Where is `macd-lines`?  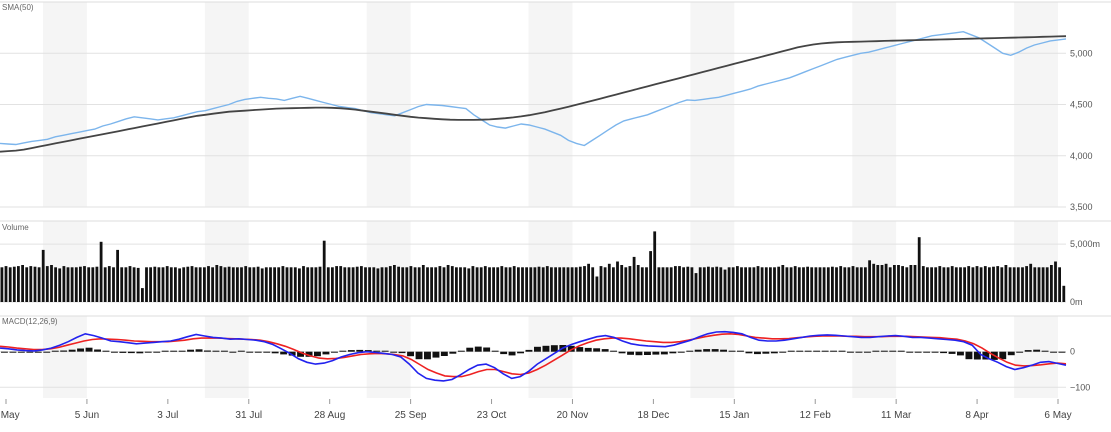
macd-lines is located at coordinates (533, 356).